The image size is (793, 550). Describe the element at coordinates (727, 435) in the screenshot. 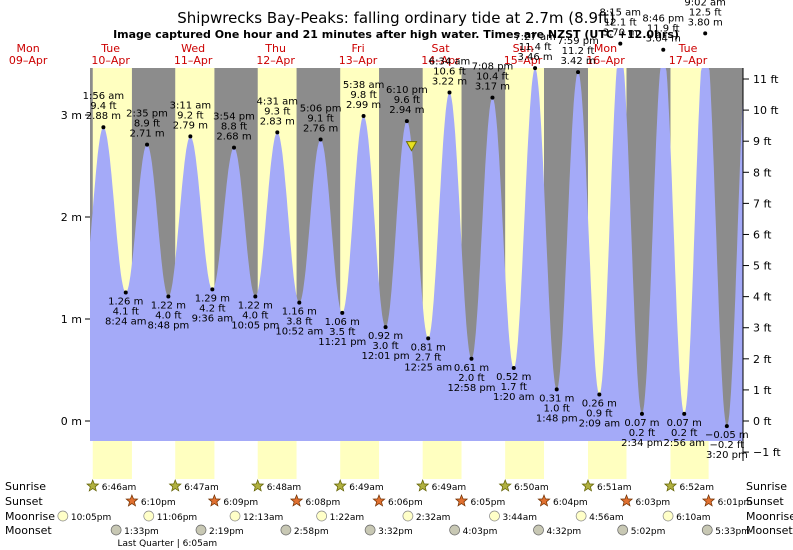

I see `tide-event-label: −0.05 m` at that location.